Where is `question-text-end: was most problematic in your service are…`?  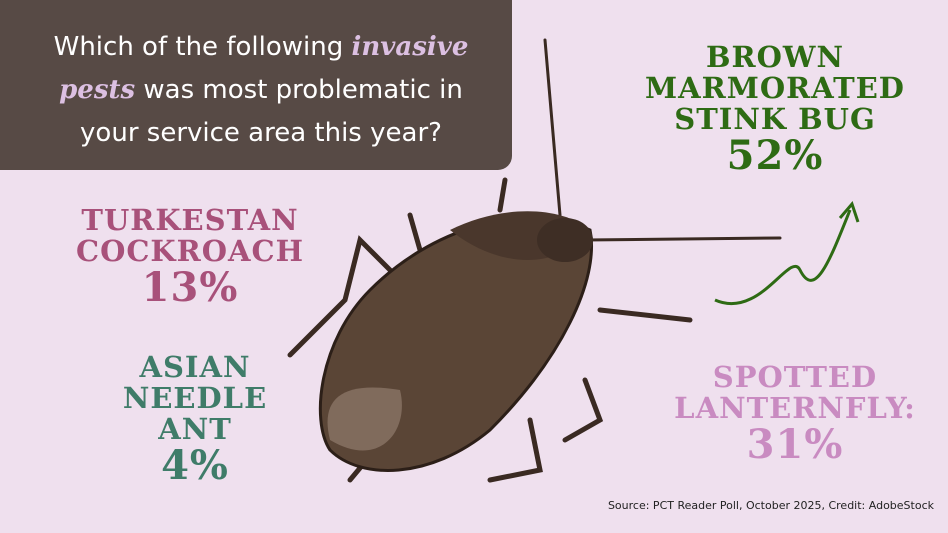
question-text-end: was most problematic in your service are… is located at coordinates (271, 111).